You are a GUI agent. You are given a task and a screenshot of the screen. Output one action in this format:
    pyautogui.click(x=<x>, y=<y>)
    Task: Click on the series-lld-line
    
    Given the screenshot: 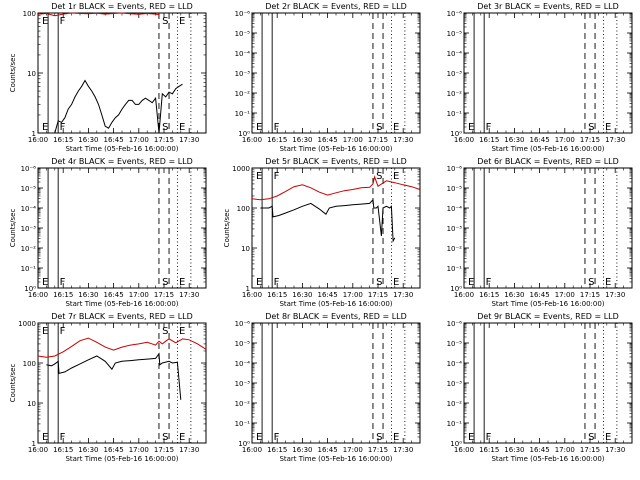 What is the action you would take?
    pyautogui.click(x=122, y=347)
    